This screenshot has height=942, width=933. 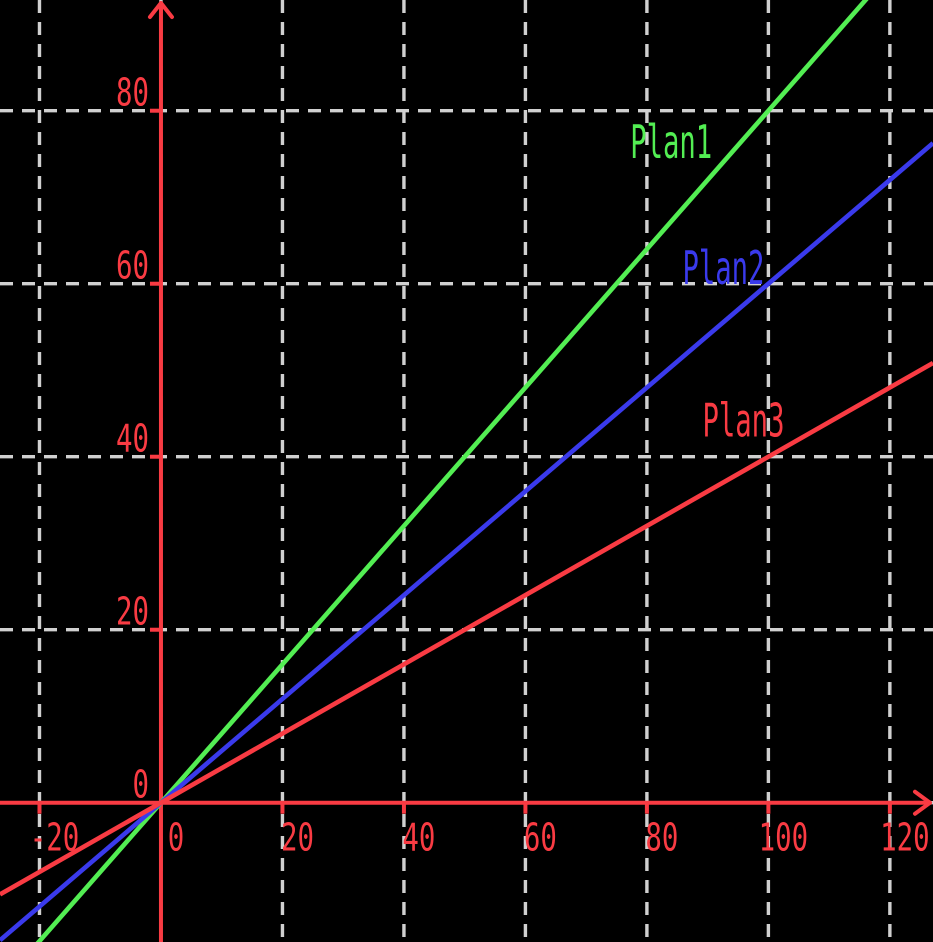 I want to click on y-tick-label-20: 20, so click(x=132, y=612).